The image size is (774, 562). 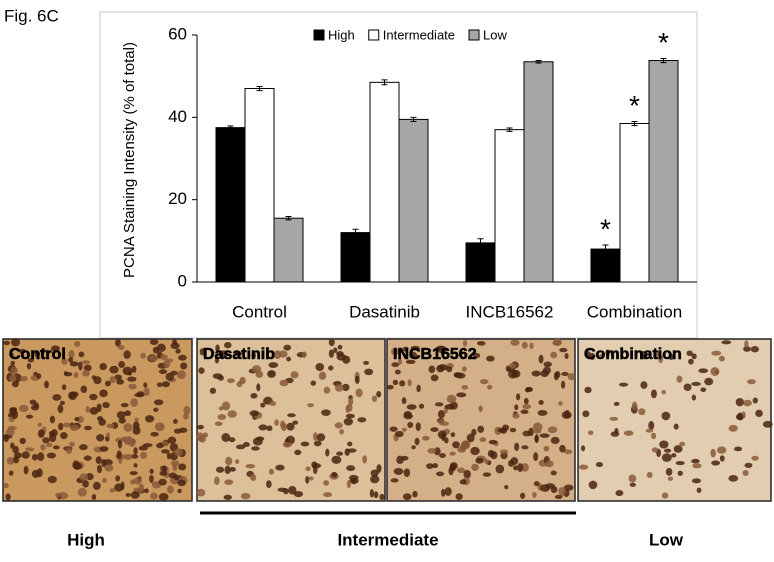 I want to click on error-bar, so click(x=634, y=123).